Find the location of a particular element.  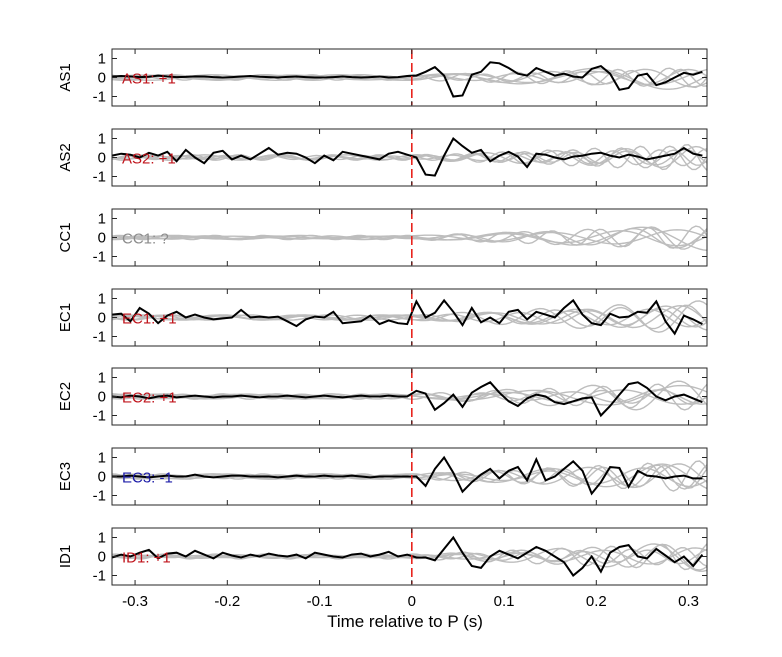

panel-ec2: -1 0 1 EC2 EC2: +1 is located at coordinates (382, 396).